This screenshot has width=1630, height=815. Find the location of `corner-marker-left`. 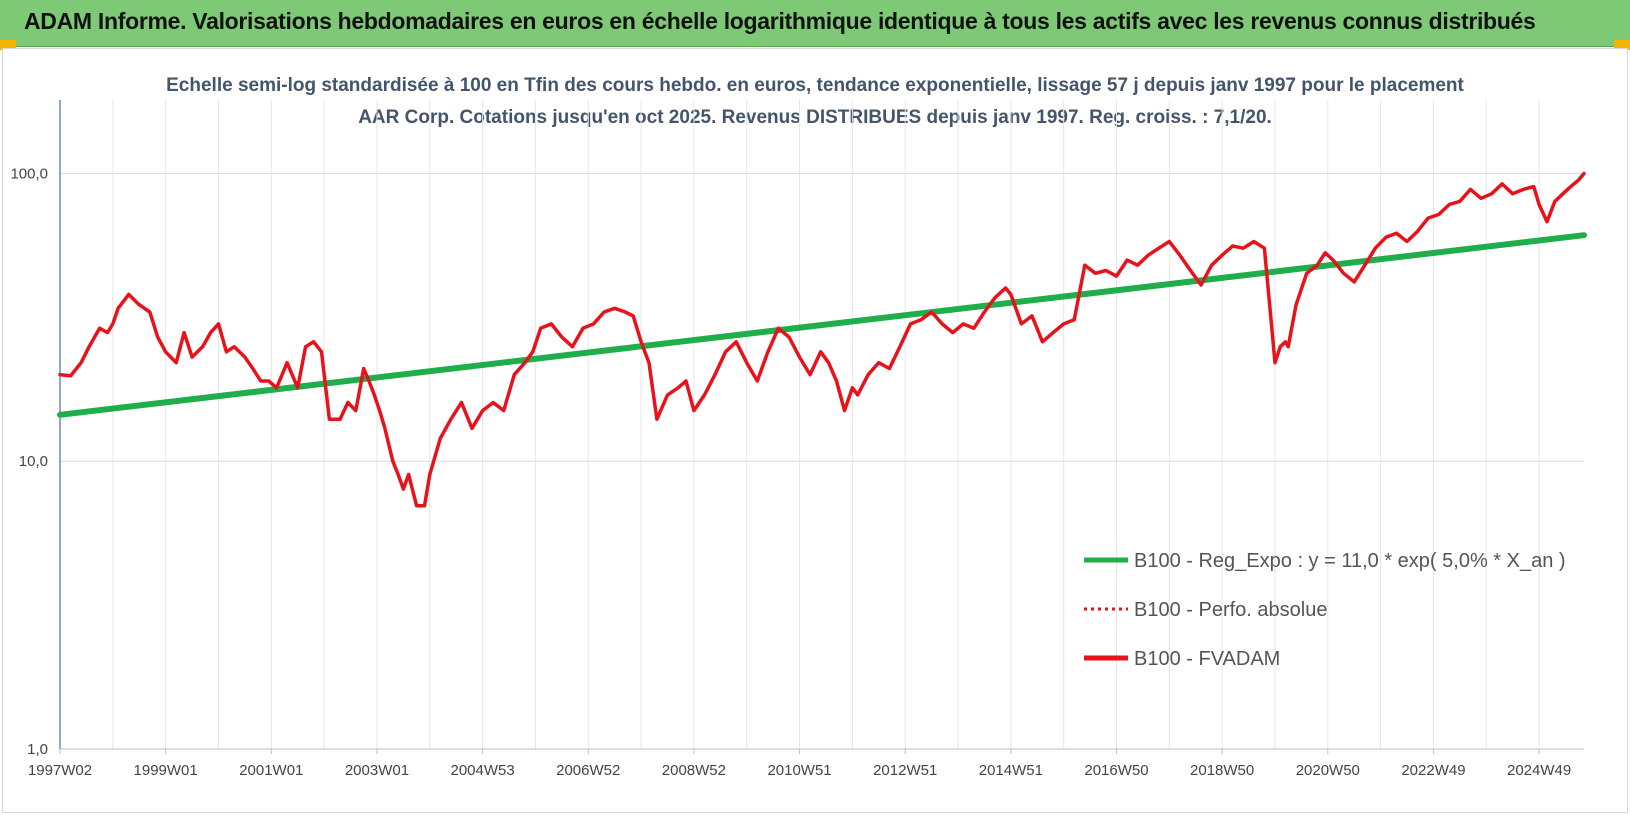

corner-marker-left is located at coordinates (8, 45).